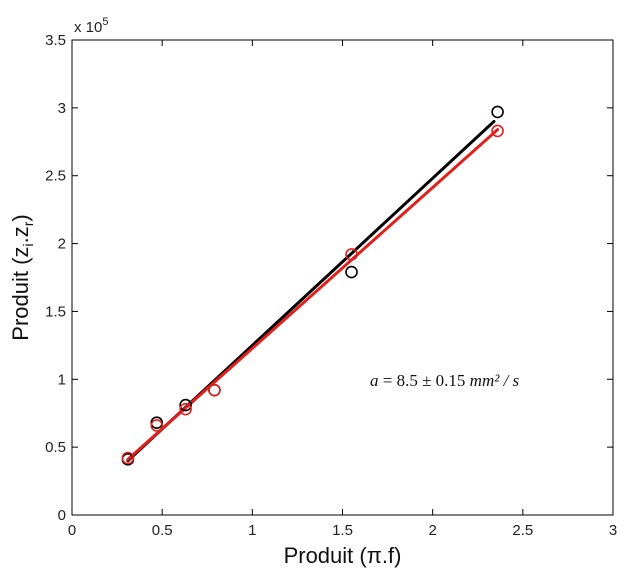  I want to click on x-tick-label: 0, so click(72, 530).